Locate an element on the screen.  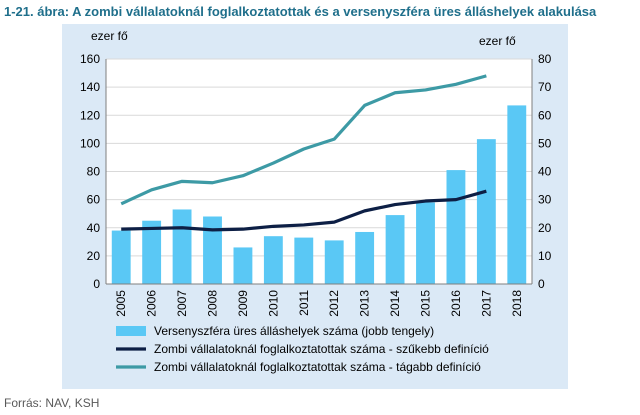
x-tick-label: 2013 is located at coordinates (365, 303).